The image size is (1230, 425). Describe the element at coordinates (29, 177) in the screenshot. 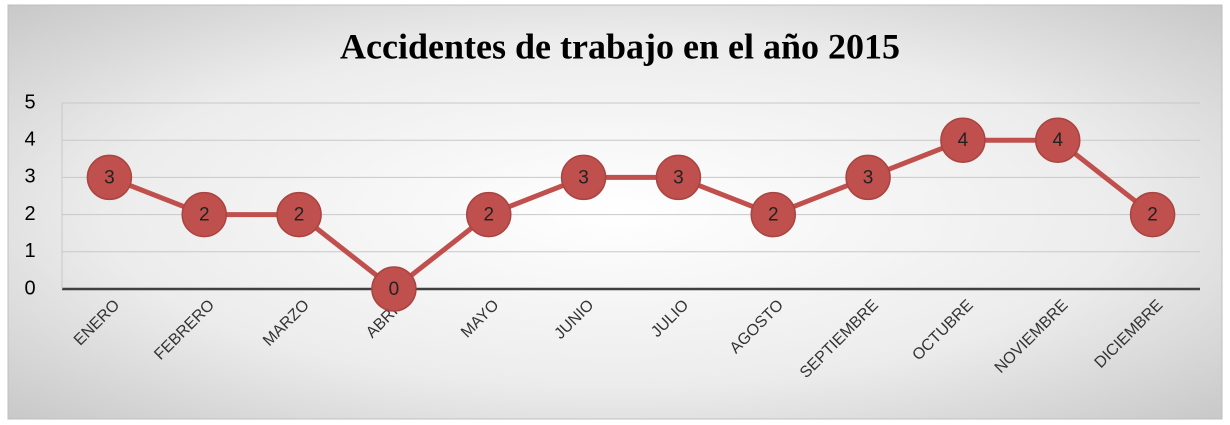

I see `y-tick-label: 3` at that location.